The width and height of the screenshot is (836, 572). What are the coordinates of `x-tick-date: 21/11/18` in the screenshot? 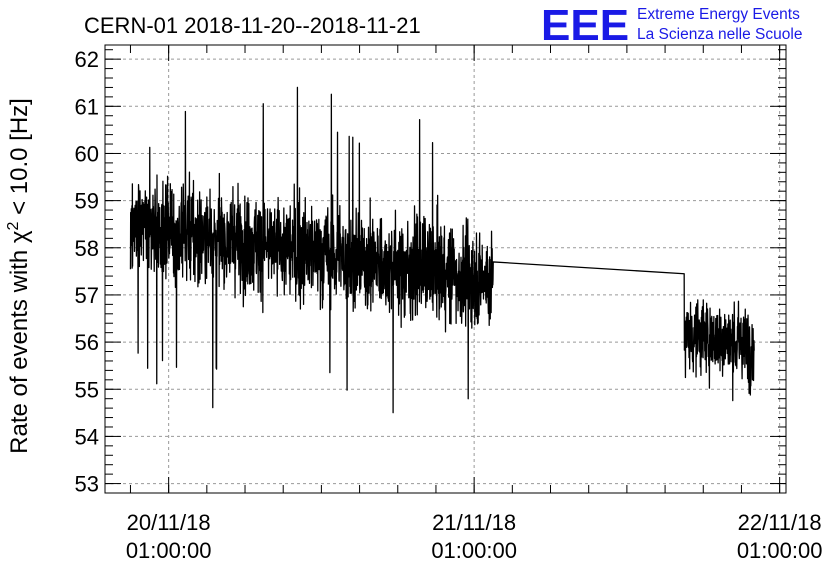 It's located at (474, 522).